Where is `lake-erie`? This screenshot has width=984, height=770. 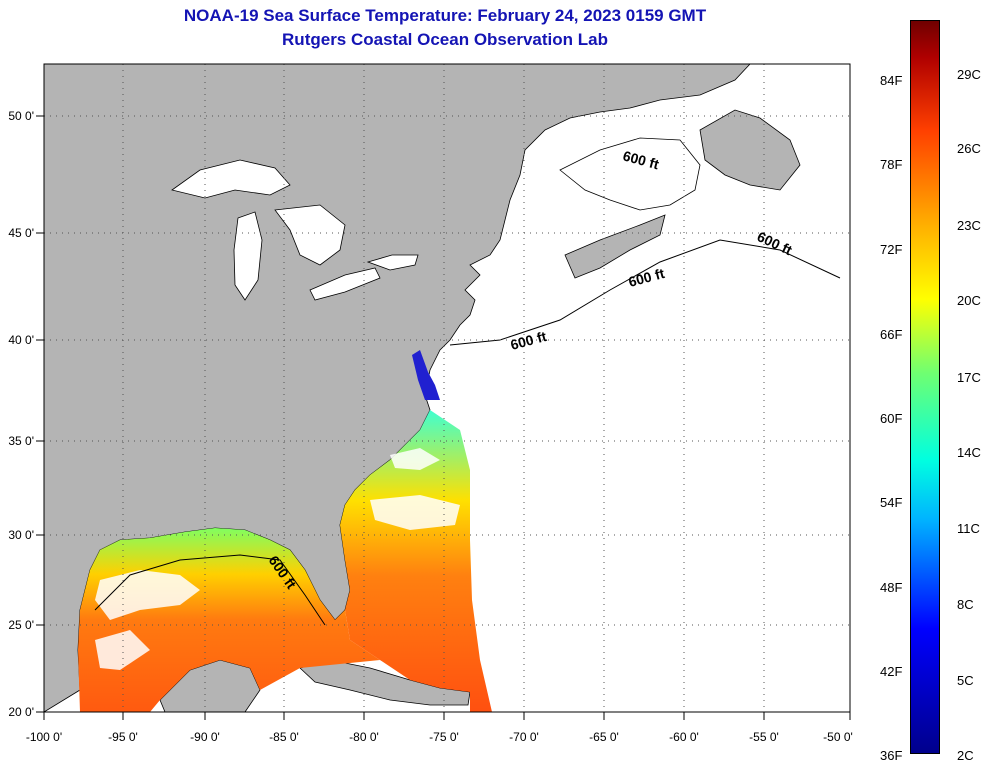 lake-erie is located at coordinates (345, 284).